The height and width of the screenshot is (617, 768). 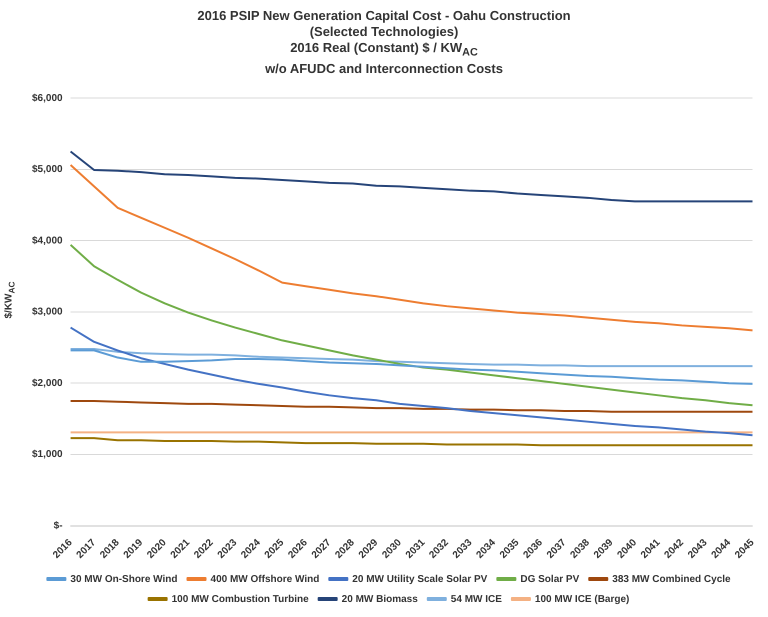 What do you see at coordinates (58, 526) in the screenshot?
I see `y-tick-label: $-` at bounding box center [58, 526].